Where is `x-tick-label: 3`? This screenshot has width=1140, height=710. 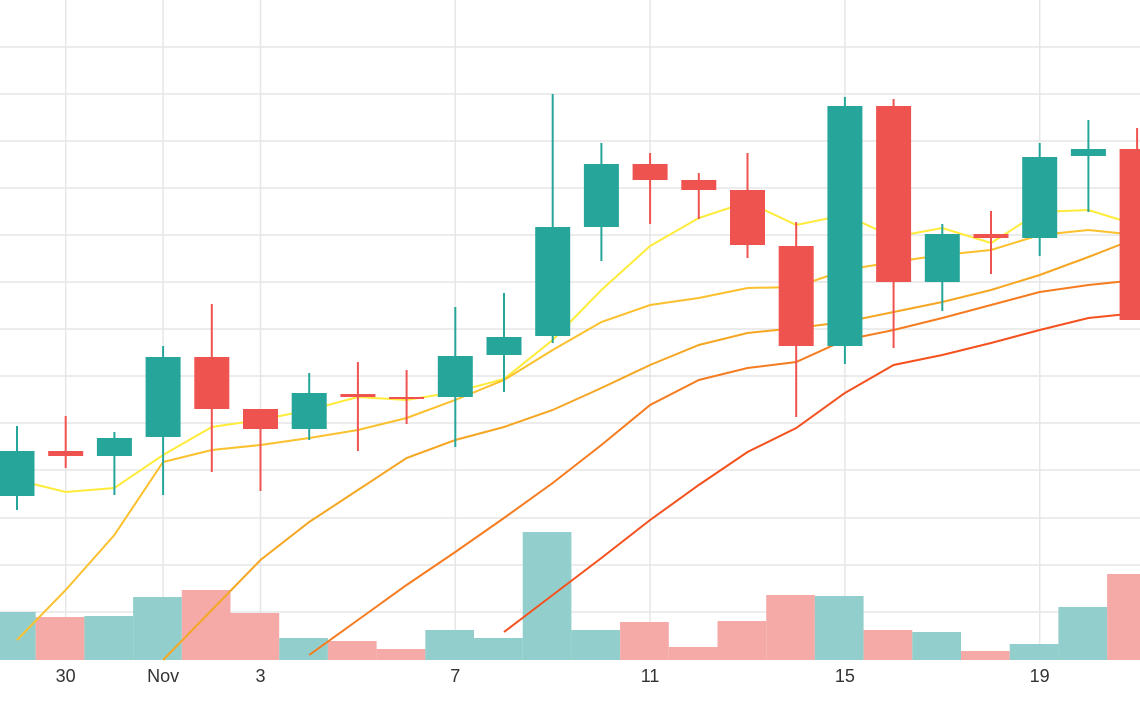 x-tick-label: 3 is located at coordinates (260, 676).